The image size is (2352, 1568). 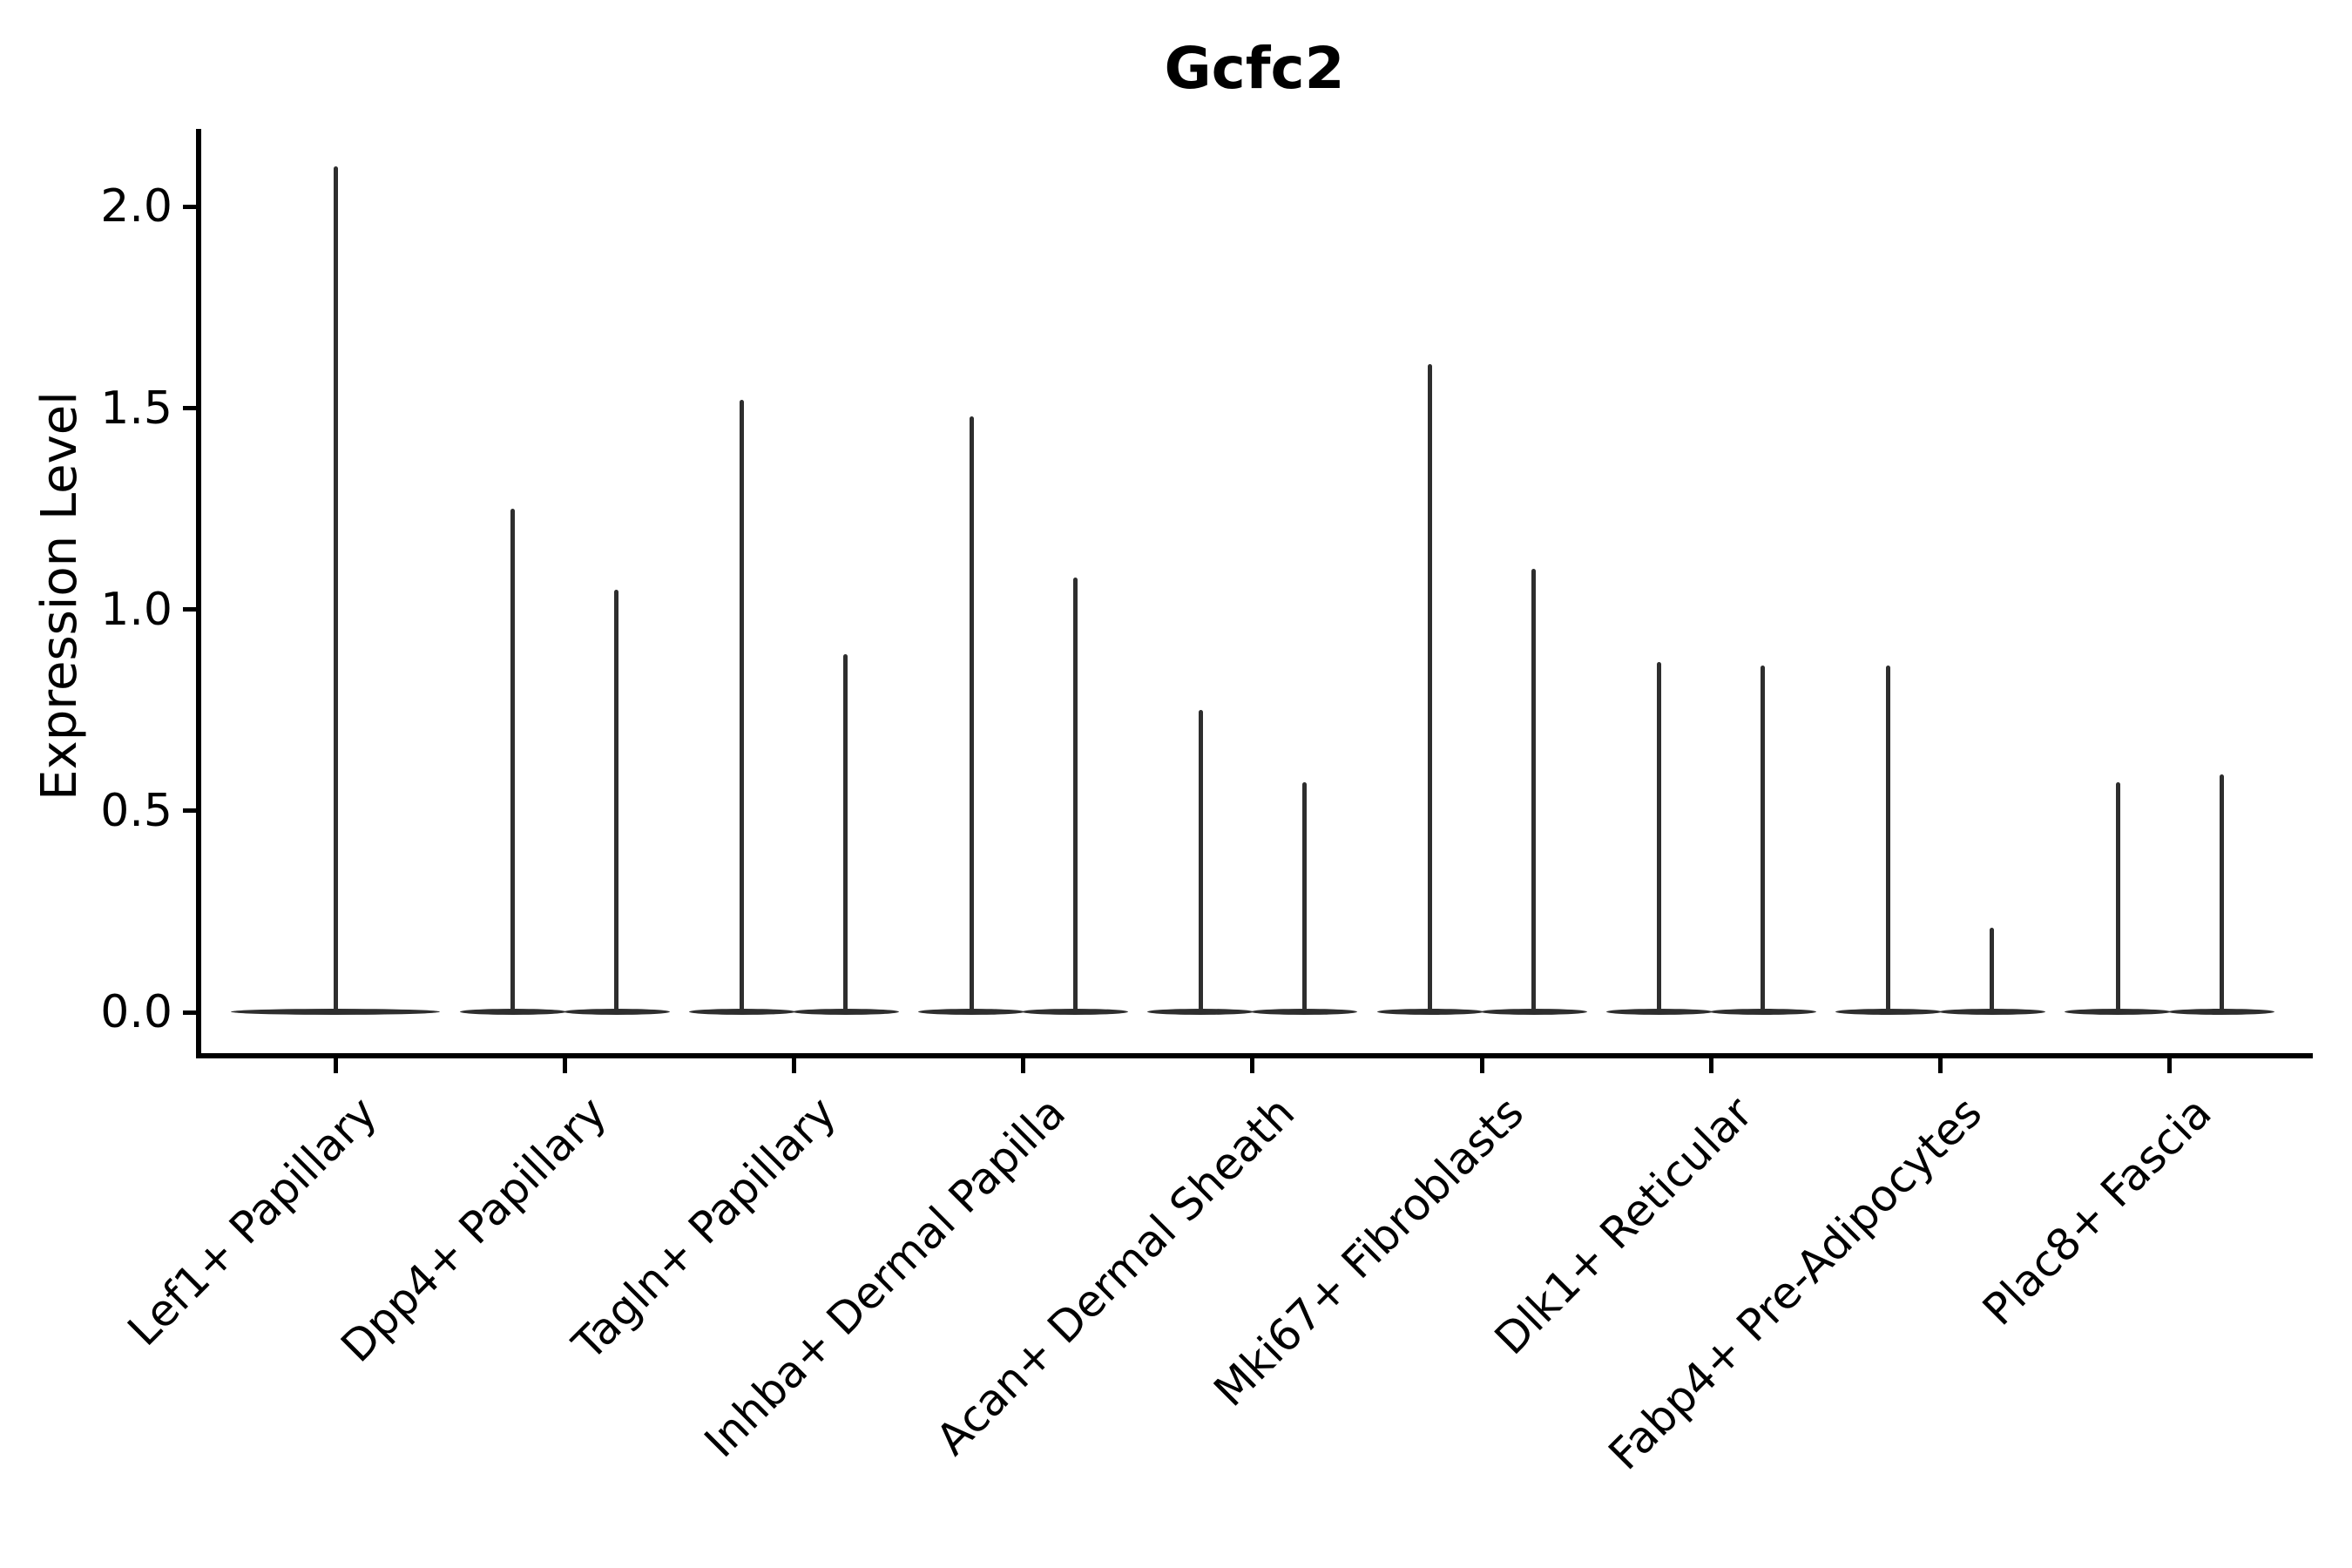 I want to click on y-tick-label-2.0: 2.0, so click(x=136, y=206).